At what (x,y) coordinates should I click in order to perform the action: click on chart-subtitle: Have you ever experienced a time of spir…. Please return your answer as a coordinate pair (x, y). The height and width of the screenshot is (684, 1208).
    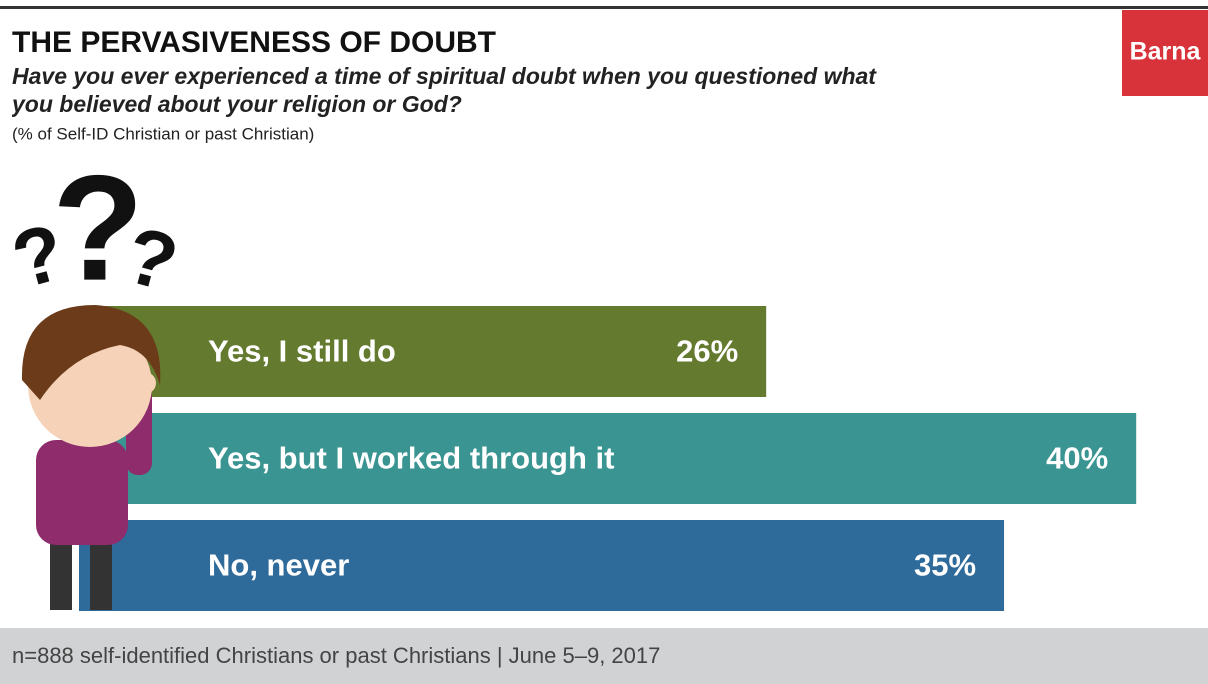
    Looking at the image, I should click on (444, 90).